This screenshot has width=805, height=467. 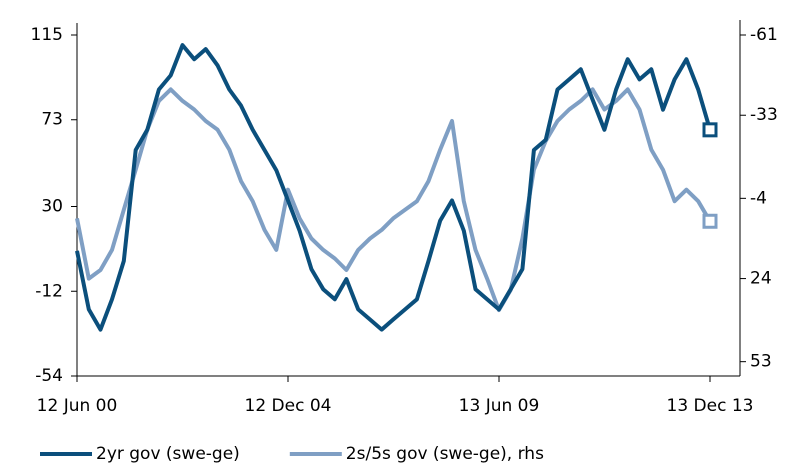 I want to click on y-tick-label: 30, so click(x=52, y=207).